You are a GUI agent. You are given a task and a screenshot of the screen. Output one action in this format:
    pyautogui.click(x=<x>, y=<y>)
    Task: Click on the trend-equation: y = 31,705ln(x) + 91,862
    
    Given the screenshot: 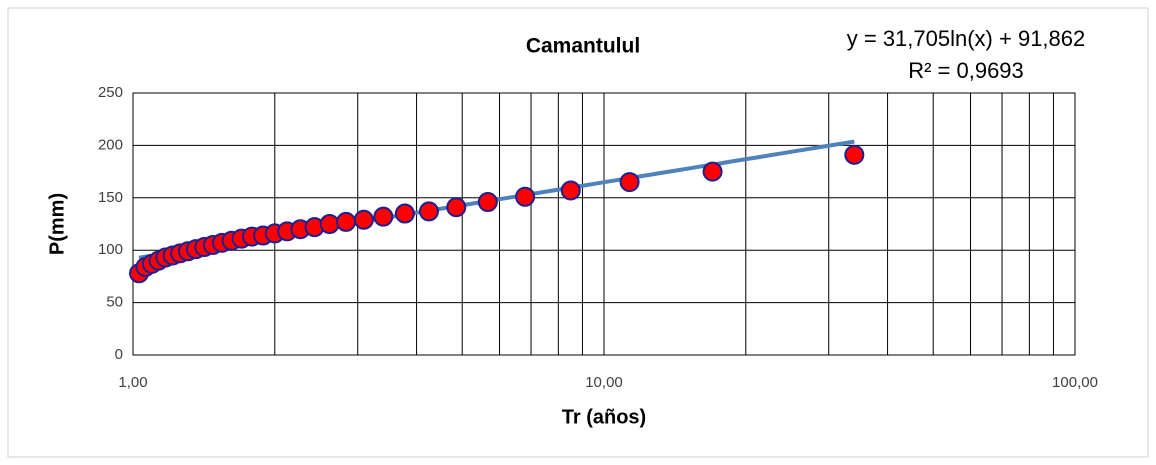 What is the action you would take?
    pyautogui.click(x=966, y=38)
    